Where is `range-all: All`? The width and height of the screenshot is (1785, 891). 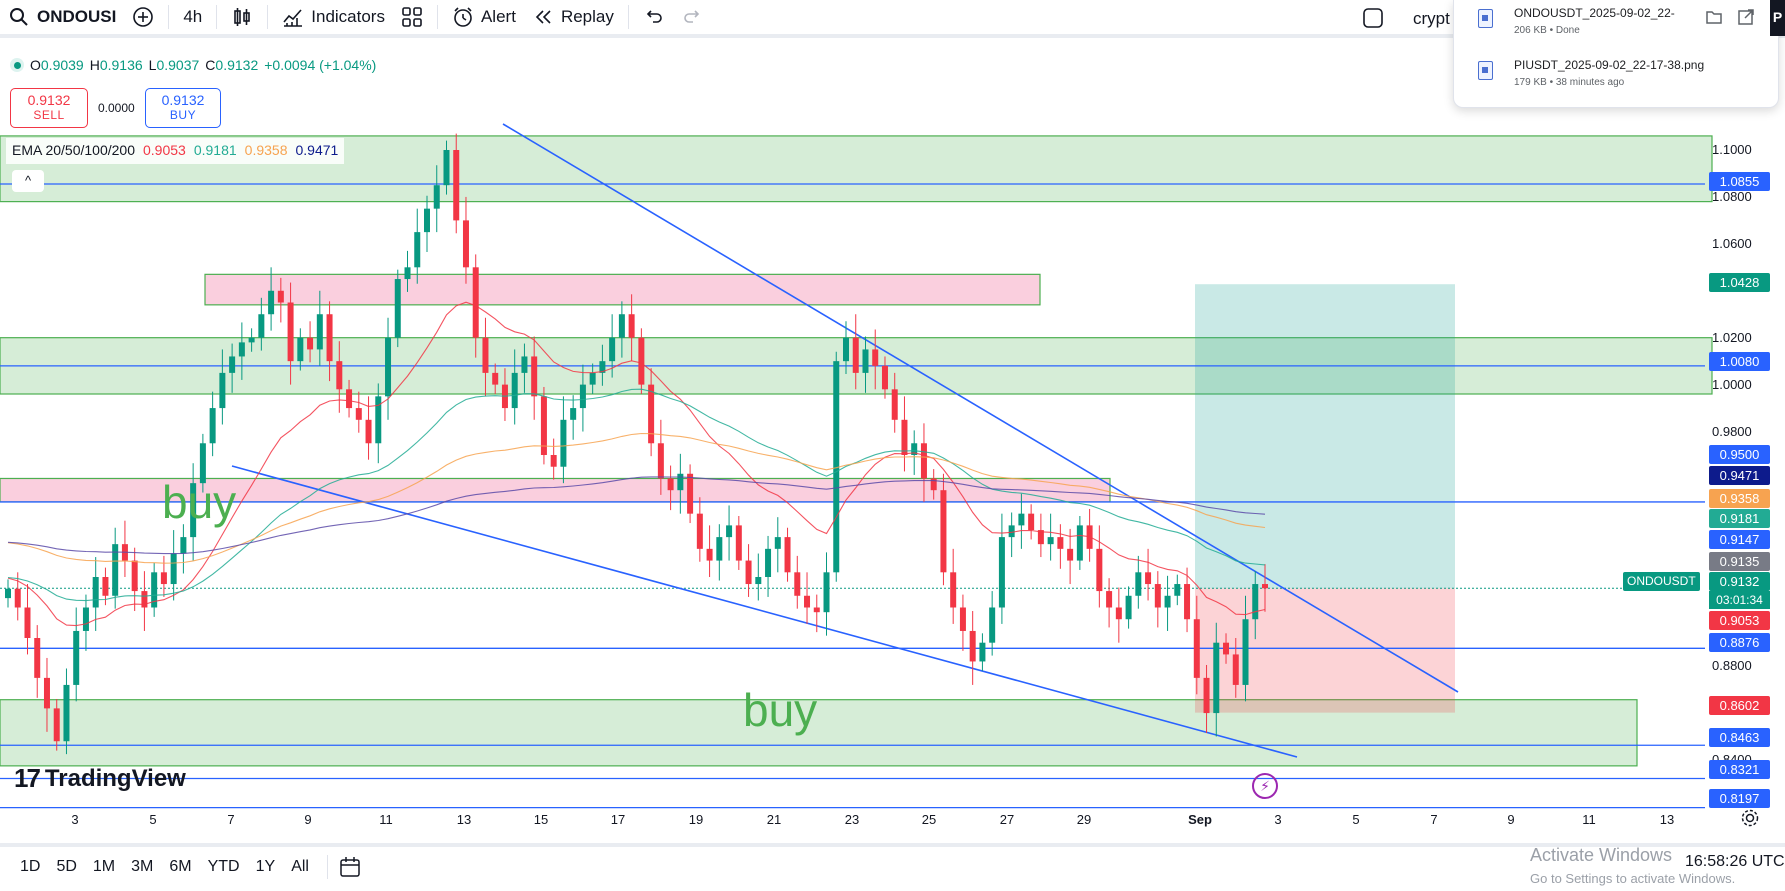 range-all: All is located at coordinates (300, 866).